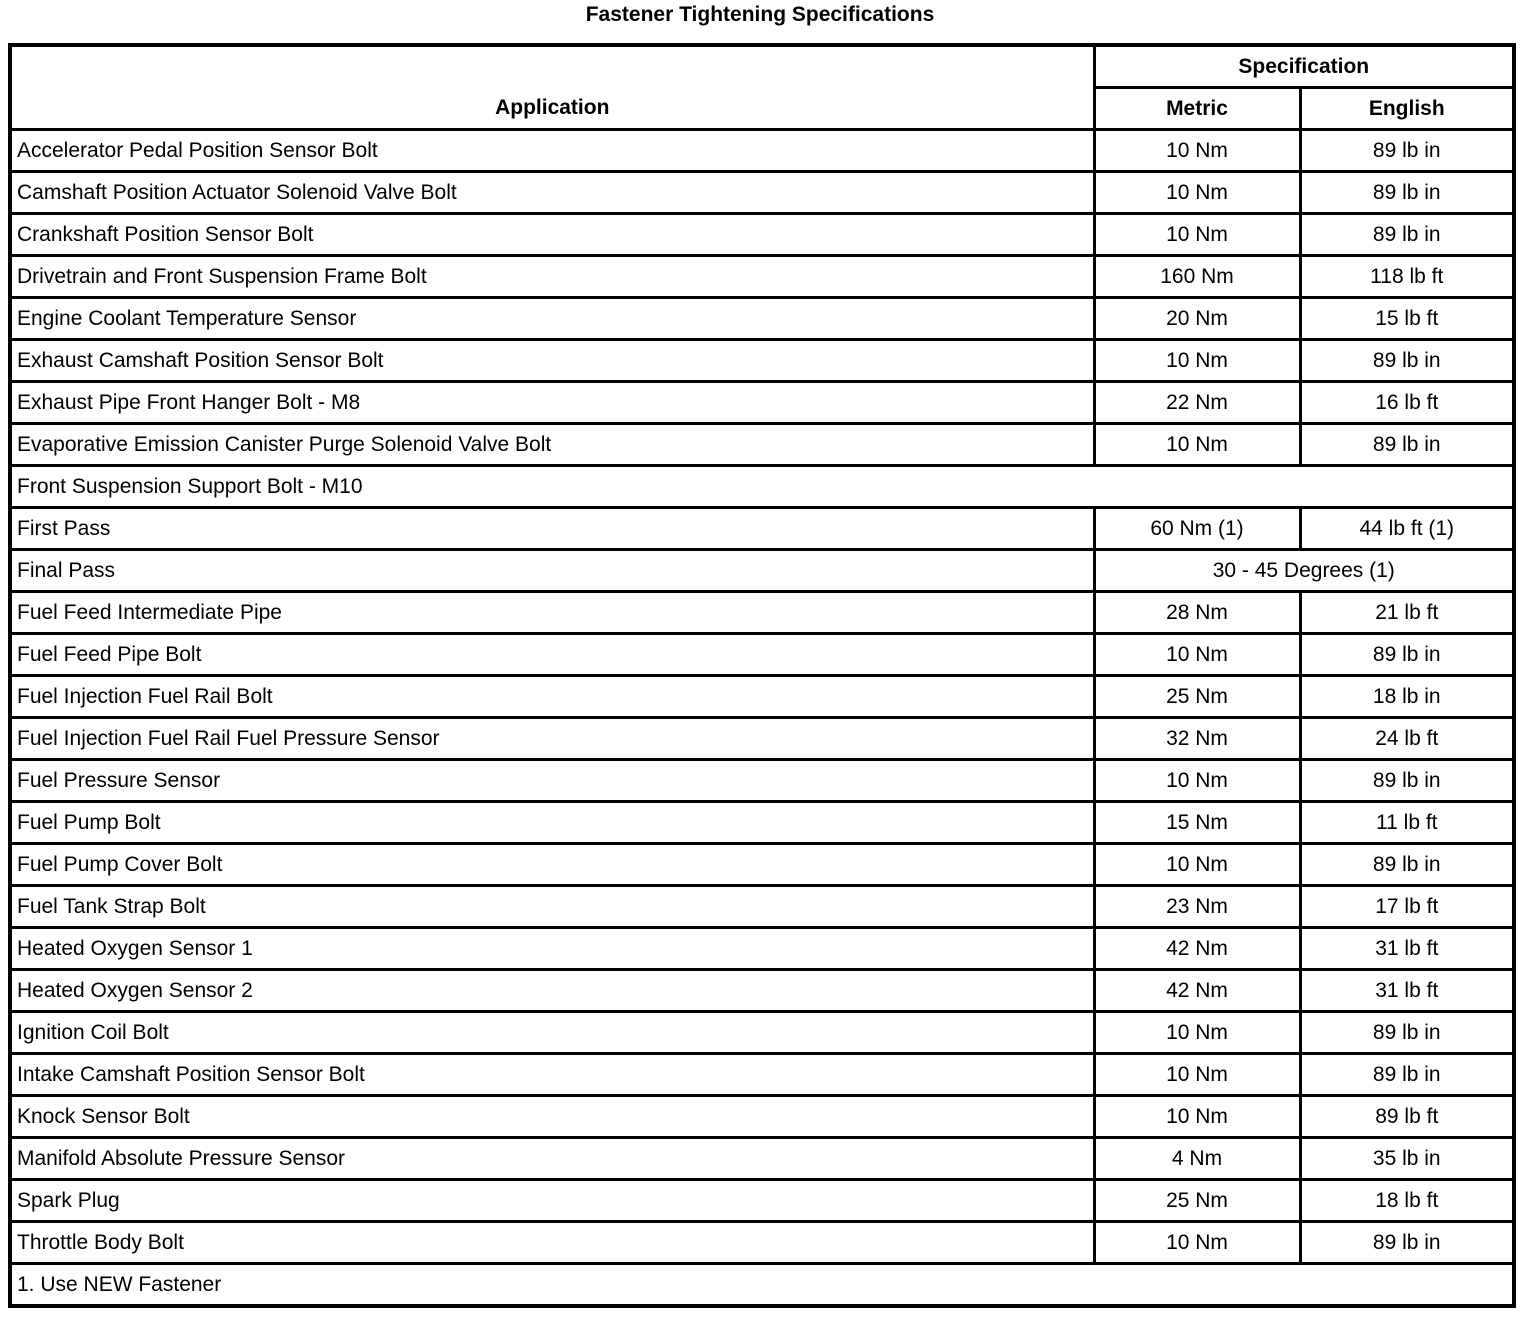 The image size is (1520, 1322). Describe the element at coordinates (762, 780) in the screenshot. I see `table-row: Fuel Pressure Sensor 10 Nm 89 lb in` at that location.